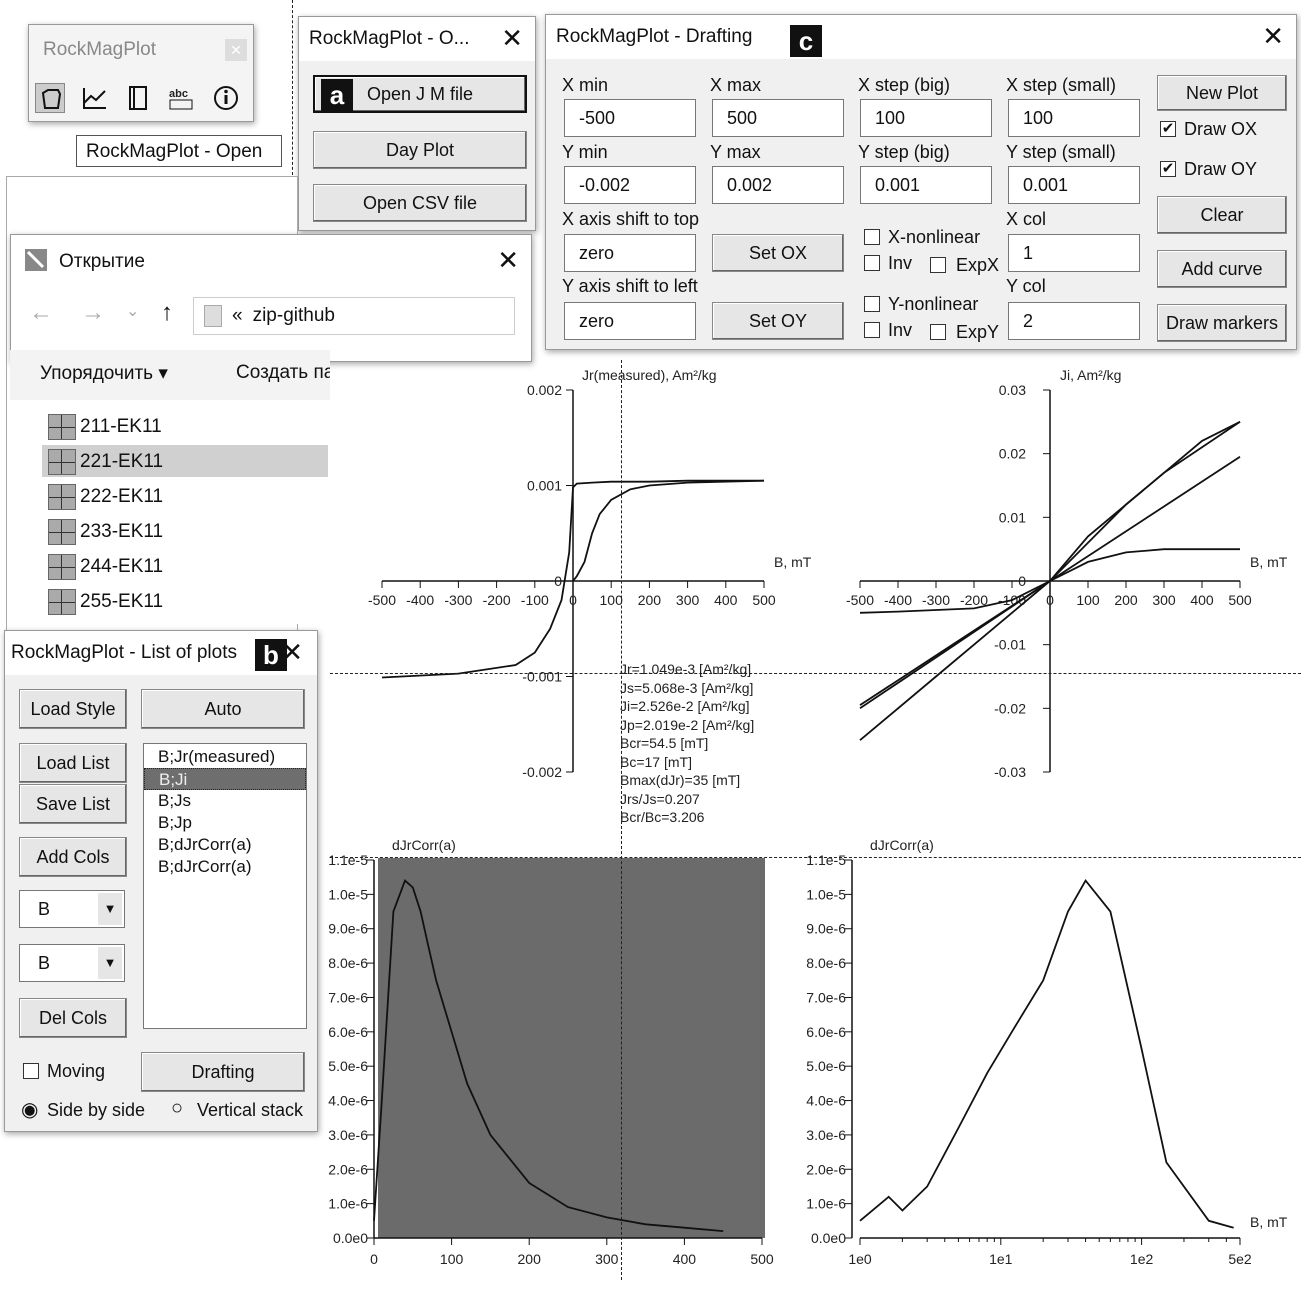 This screenshot has height=1291, width=1301. Describe the element at coordinates (778, 253) in the screenshot. I see `set-ox-button: Set OX` at that location.